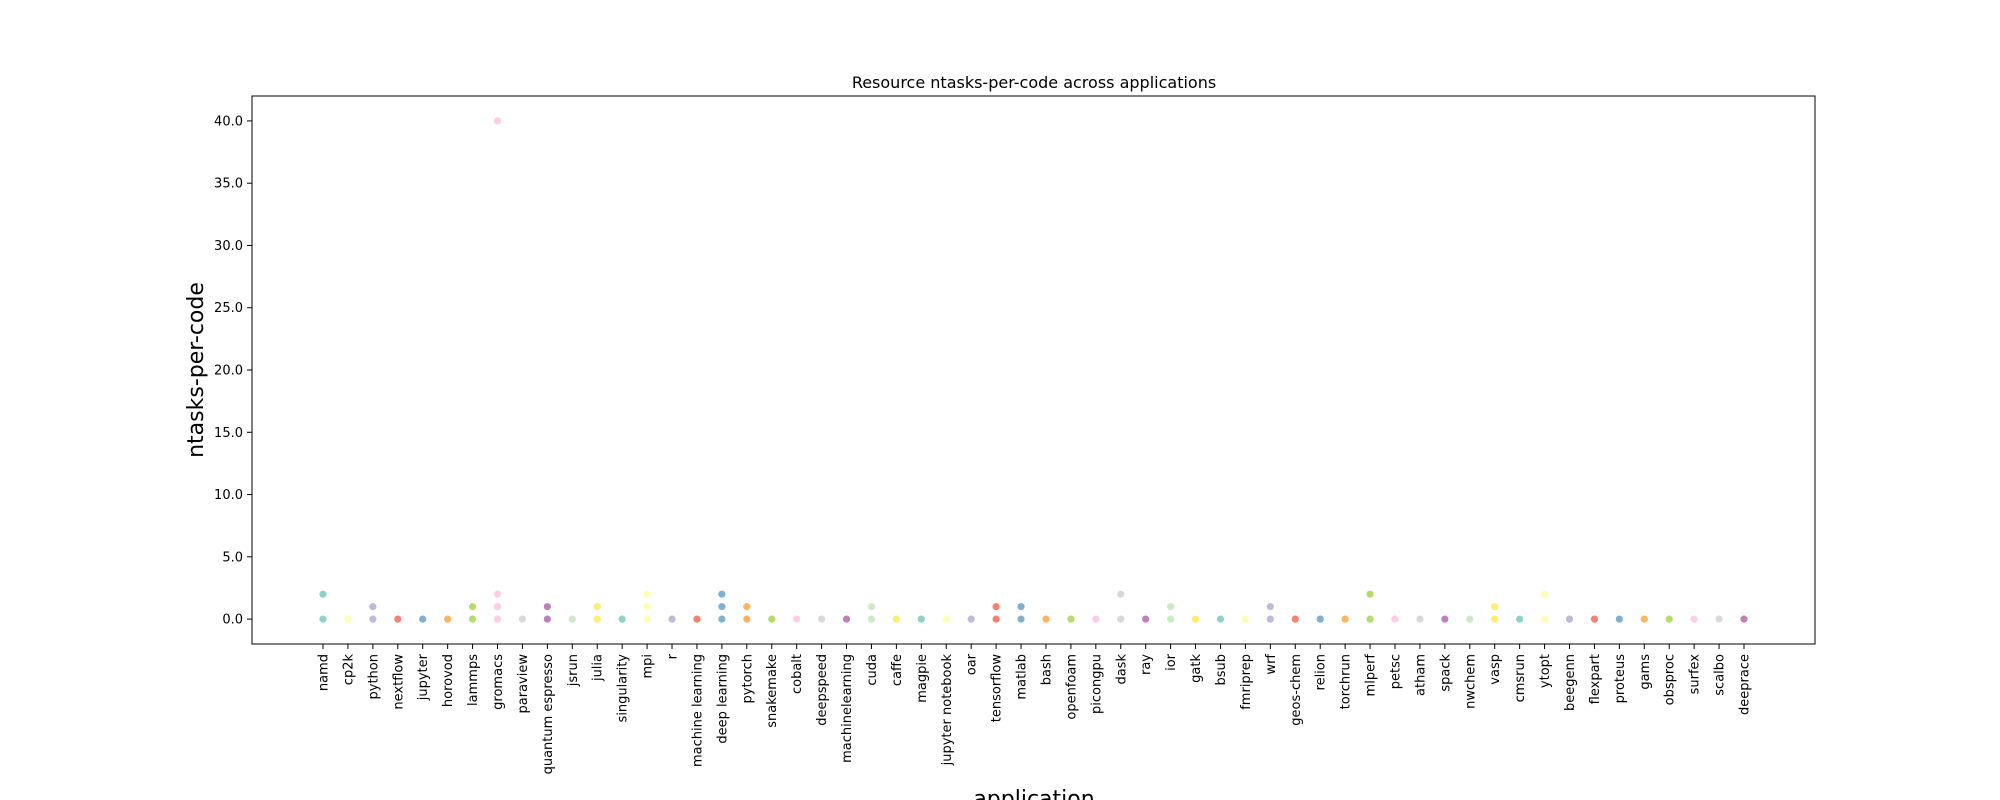 The height and width of the screenshot is (800, 2000). Describe the element at coordinates (623, 688) in the screenshot. I see `x-tick-label: singularity` at that location.